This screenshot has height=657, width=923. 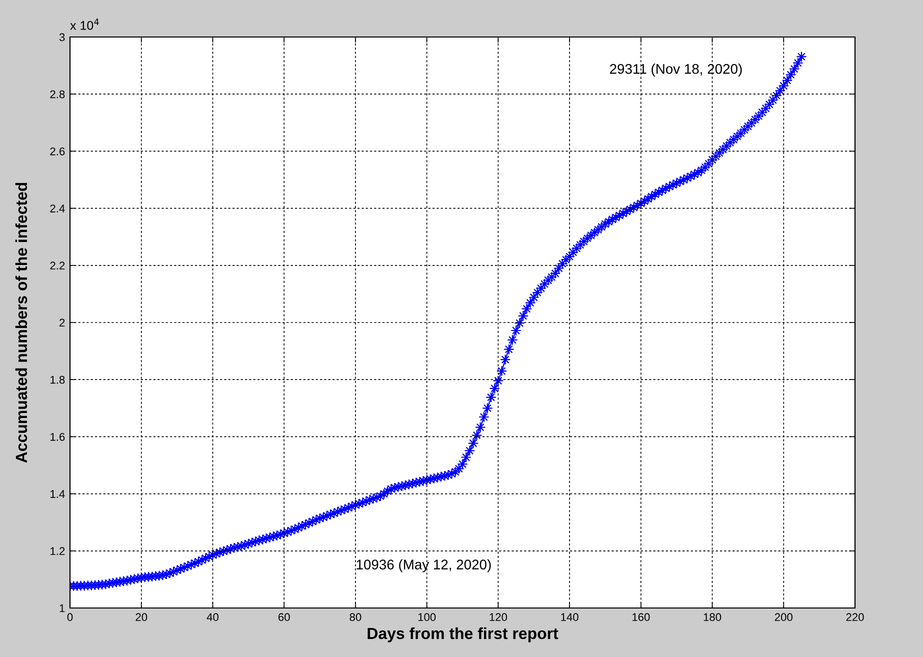 I want to click on x-axis-title: Days from the first report, so click(x=463, y=634).